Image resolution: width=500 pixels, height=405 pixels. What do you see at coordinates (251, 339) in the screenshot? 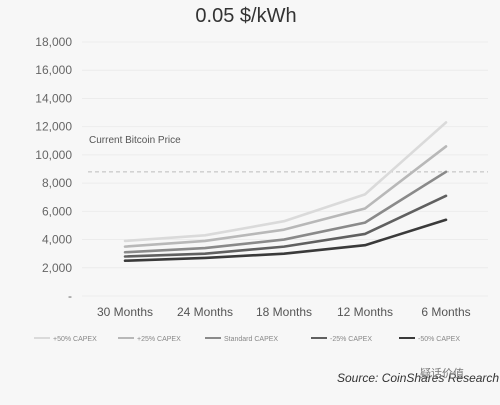
I see `legend-label: Standard CAPEX` at bounding box center [251, 339].